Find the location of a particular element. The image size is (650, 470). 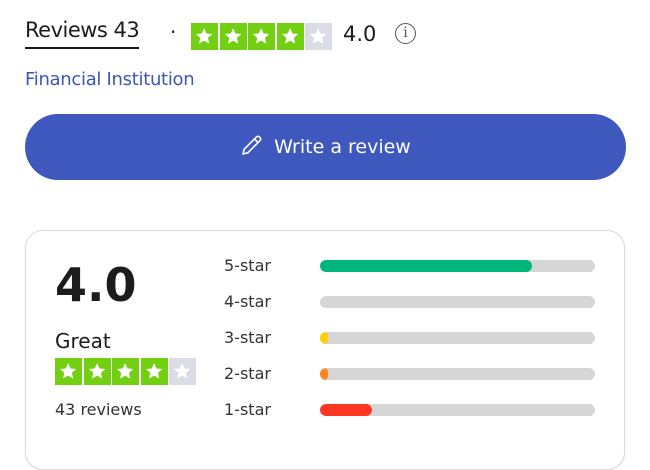

overall-rating: 4.0 is located at coordinates (96, 285).